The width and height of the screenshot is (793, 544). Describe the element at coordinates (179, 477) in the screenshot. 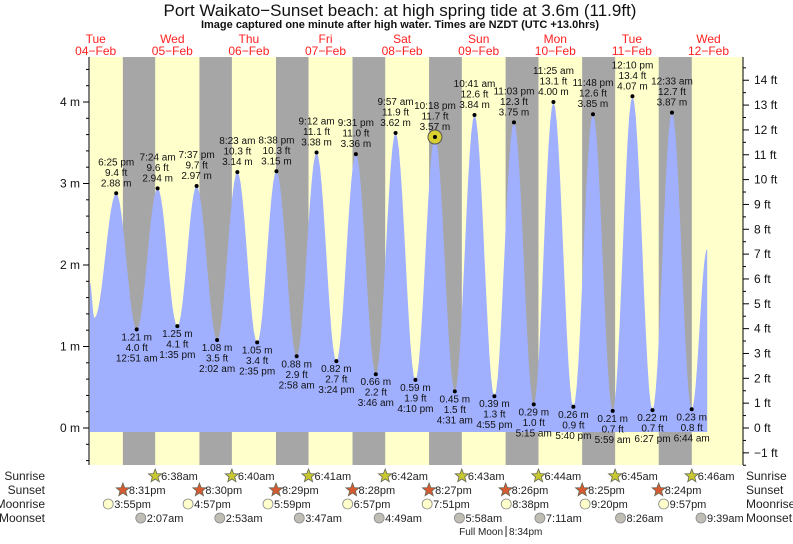

I see `sunrise-time: 6:38am` at that location.